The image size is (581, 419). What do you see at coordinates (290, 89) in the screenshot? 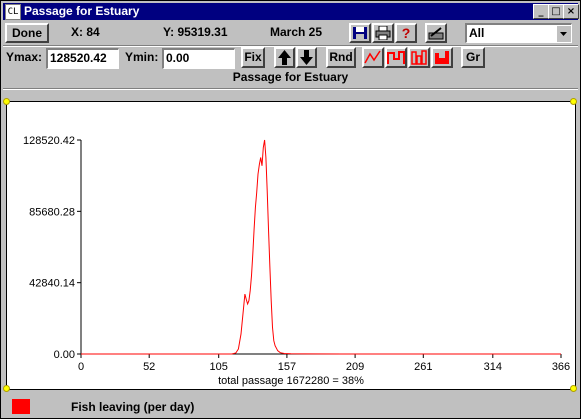
I see `chart-header-divider` at bounding box center [290, 89].